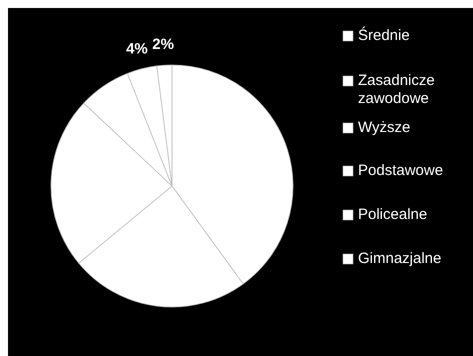  What do you see at coordinates (396, 89) in the screenshot?
I see `legend-label: Zasadnicze zawodowe` at bounding box center [396, 89].